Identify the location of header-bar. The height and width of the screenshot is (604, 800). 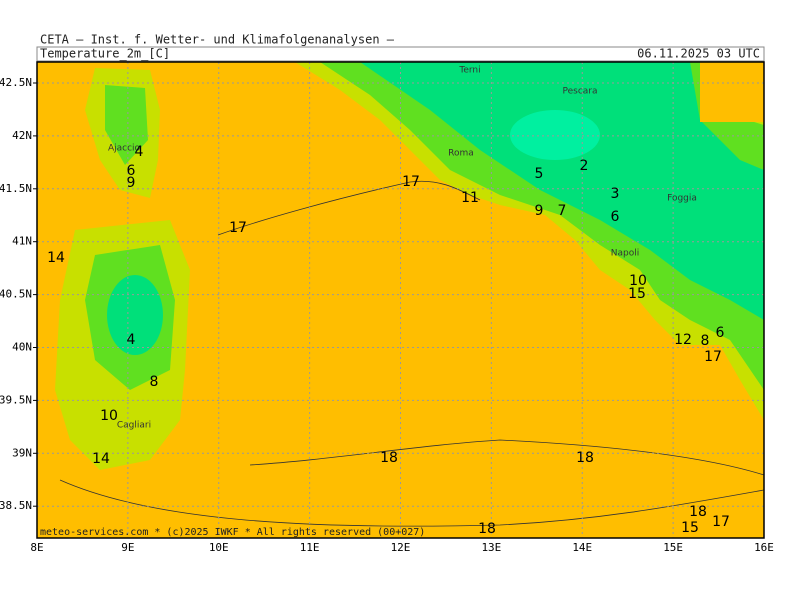
(400, 54).